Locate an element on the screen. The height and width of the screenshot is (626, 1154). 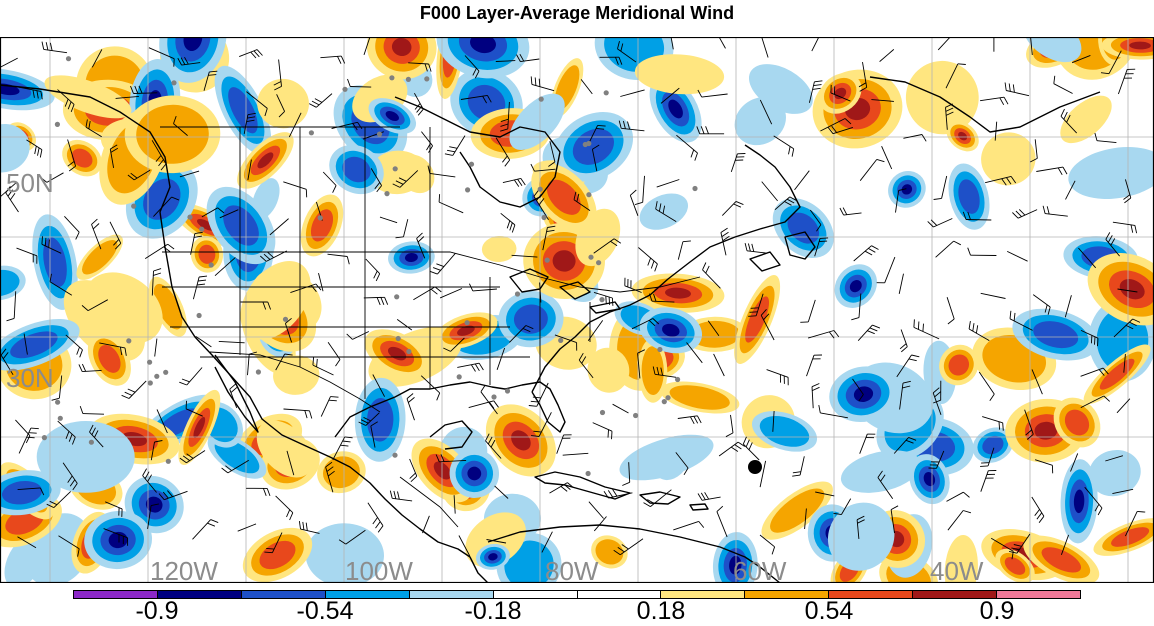
lat-label-50n: 50N is located at coordinates (30, 183).